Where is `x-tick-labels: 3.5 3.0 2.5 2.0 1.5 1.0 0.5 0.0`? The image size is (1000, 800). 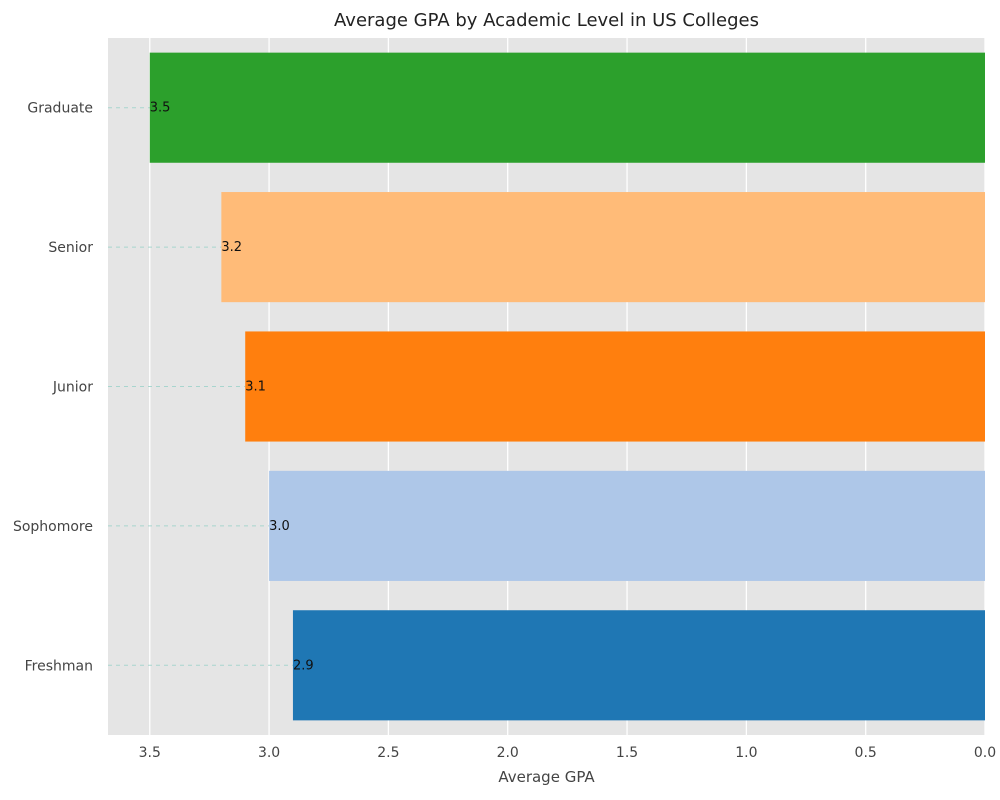
x-tick-labels: 3.5 3.0 2.5 2.0 1.5 1.0 0.5 0.0 is located at coordinates (568, 753).